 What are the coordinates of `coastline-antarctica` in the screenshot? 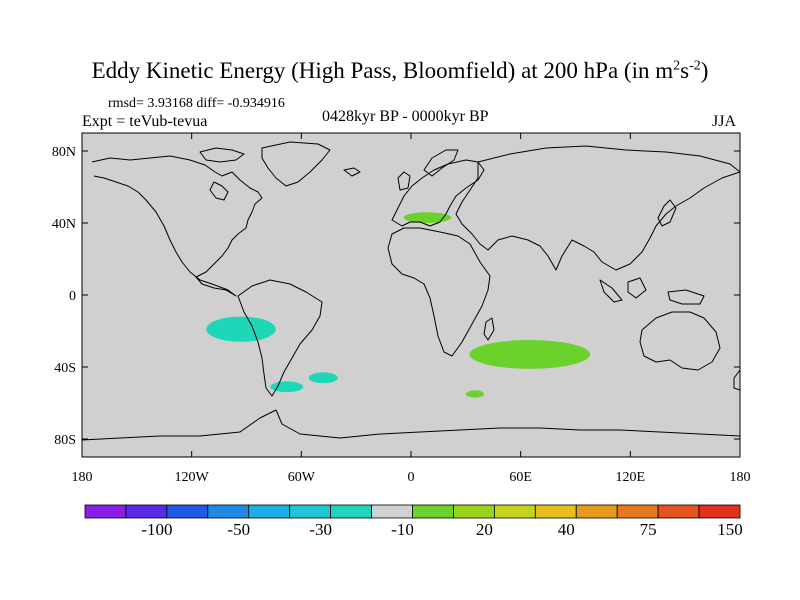 It's located at (411, 425).